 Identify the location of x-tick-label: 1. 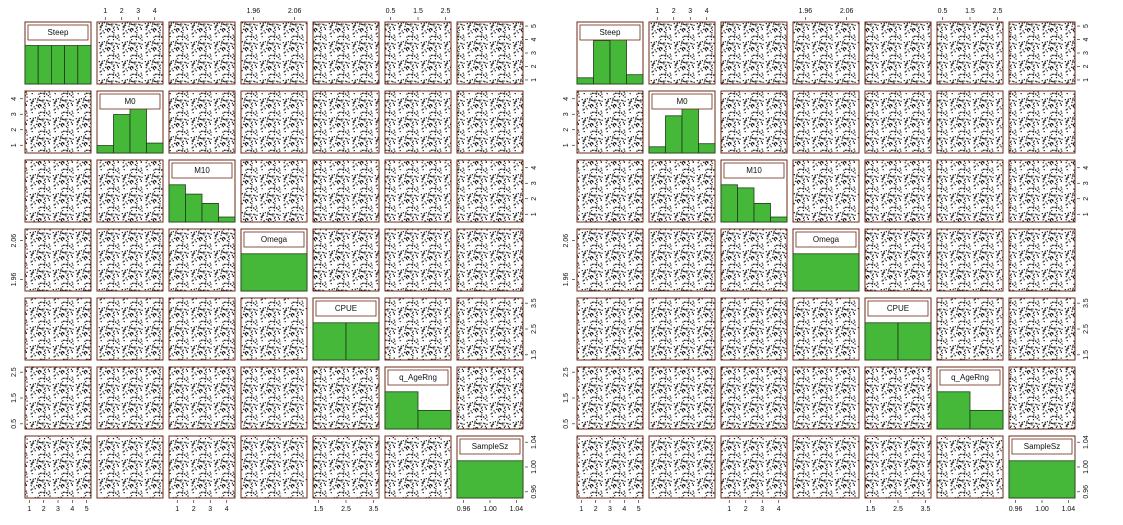
(177, 509).